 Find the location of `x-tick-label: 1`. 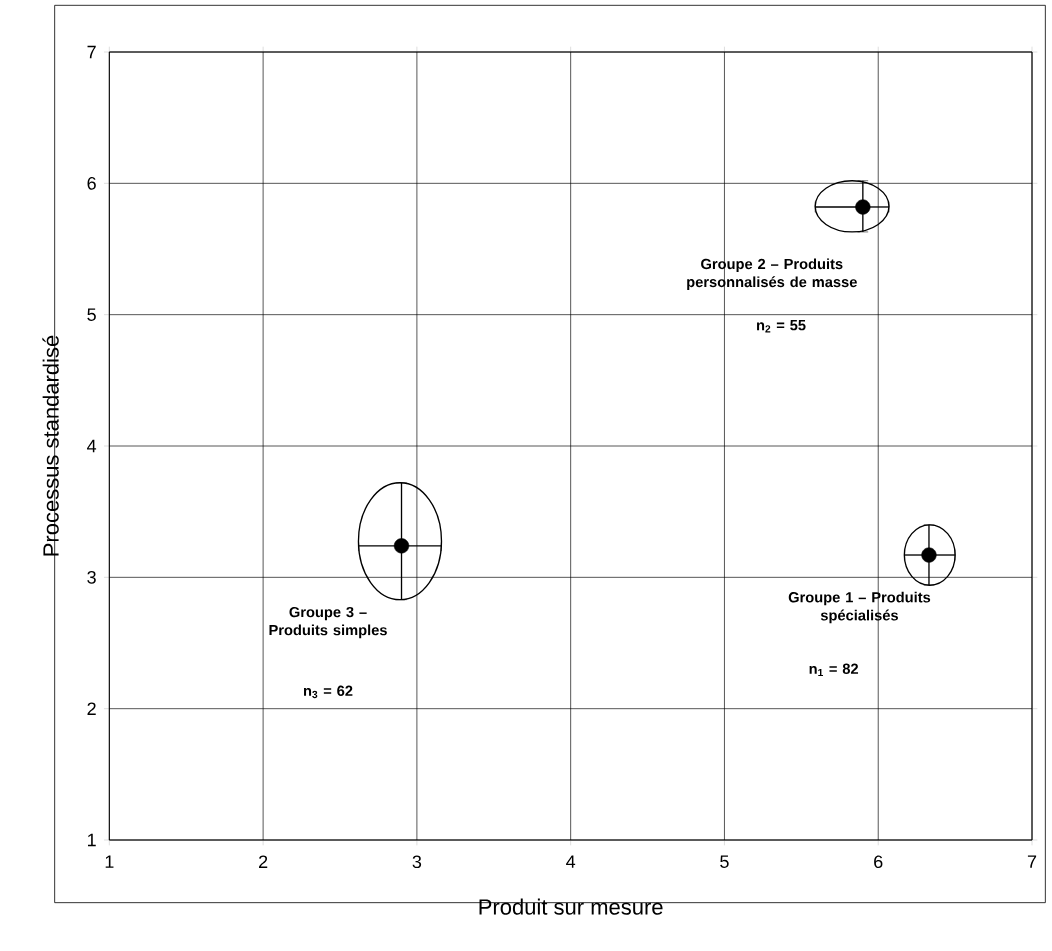

x-tick-label: 1 is located at coordinates (109, 861).